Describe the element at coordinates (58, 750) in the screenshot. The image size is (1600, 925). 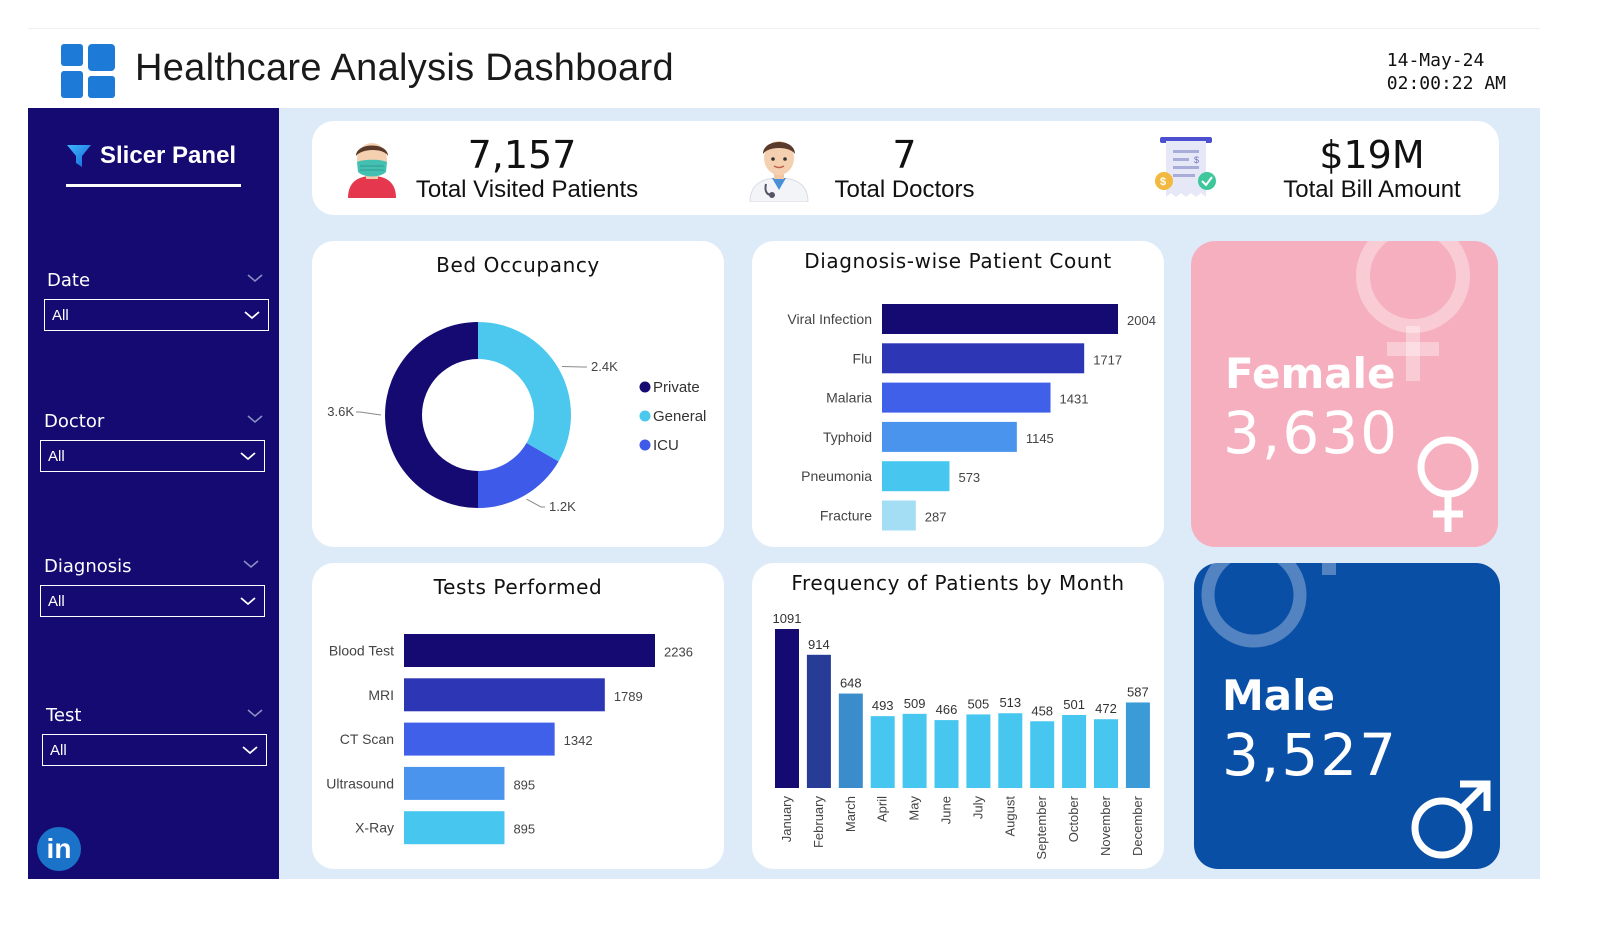
I see `filter-value-test: All` at that location.